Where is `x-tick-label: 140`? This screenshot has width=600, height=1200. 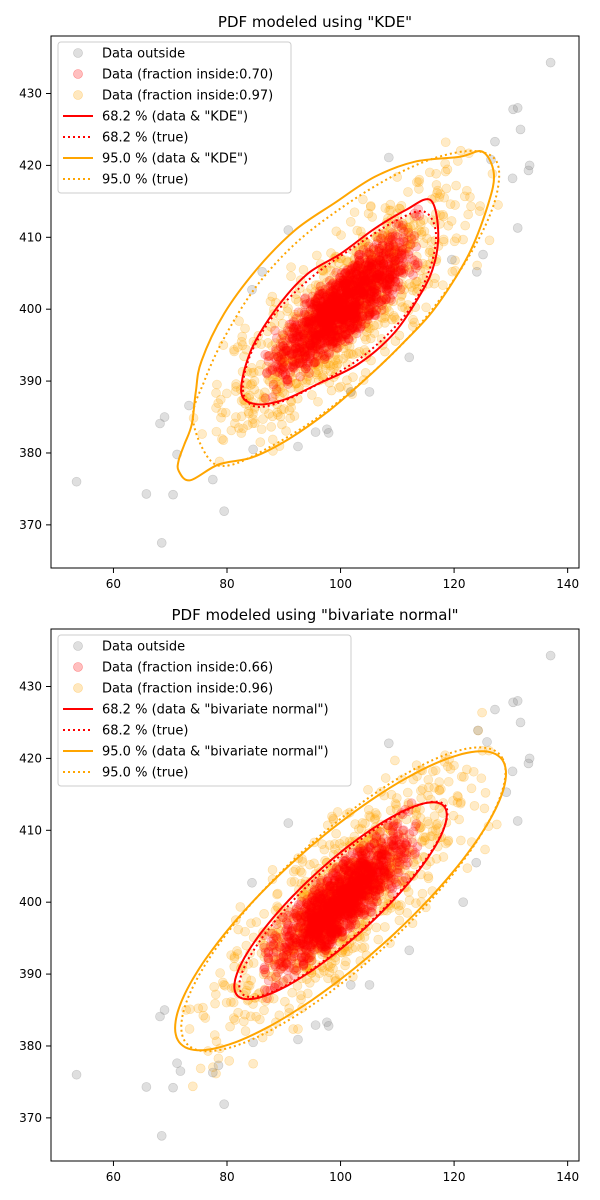 x-tick-label: 140 is located at coordinates (567, 1177).